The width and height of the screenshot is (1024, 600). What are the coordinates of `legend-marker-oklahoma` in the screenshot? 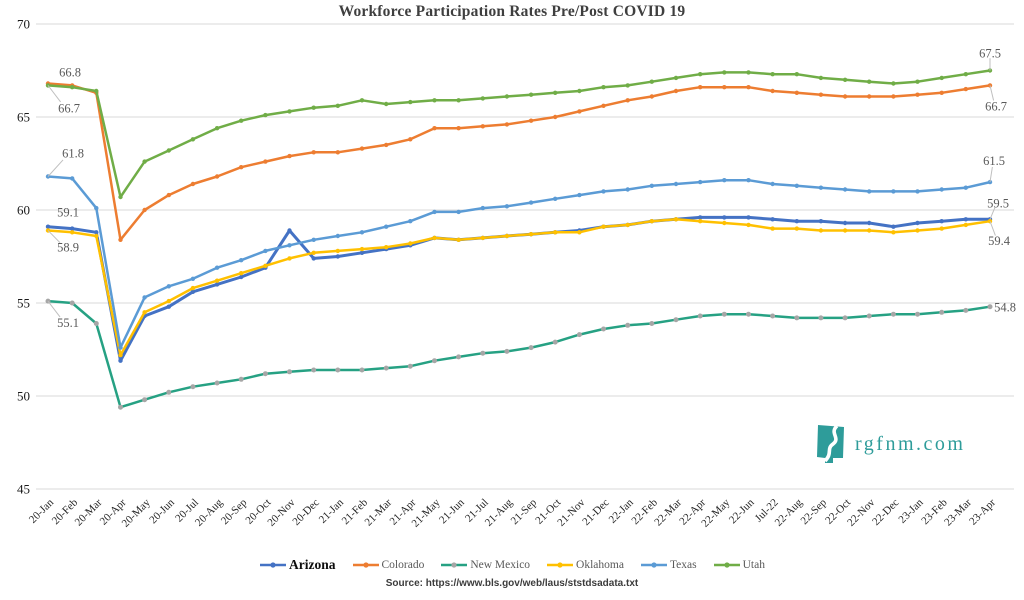 It's located at (560, 565).